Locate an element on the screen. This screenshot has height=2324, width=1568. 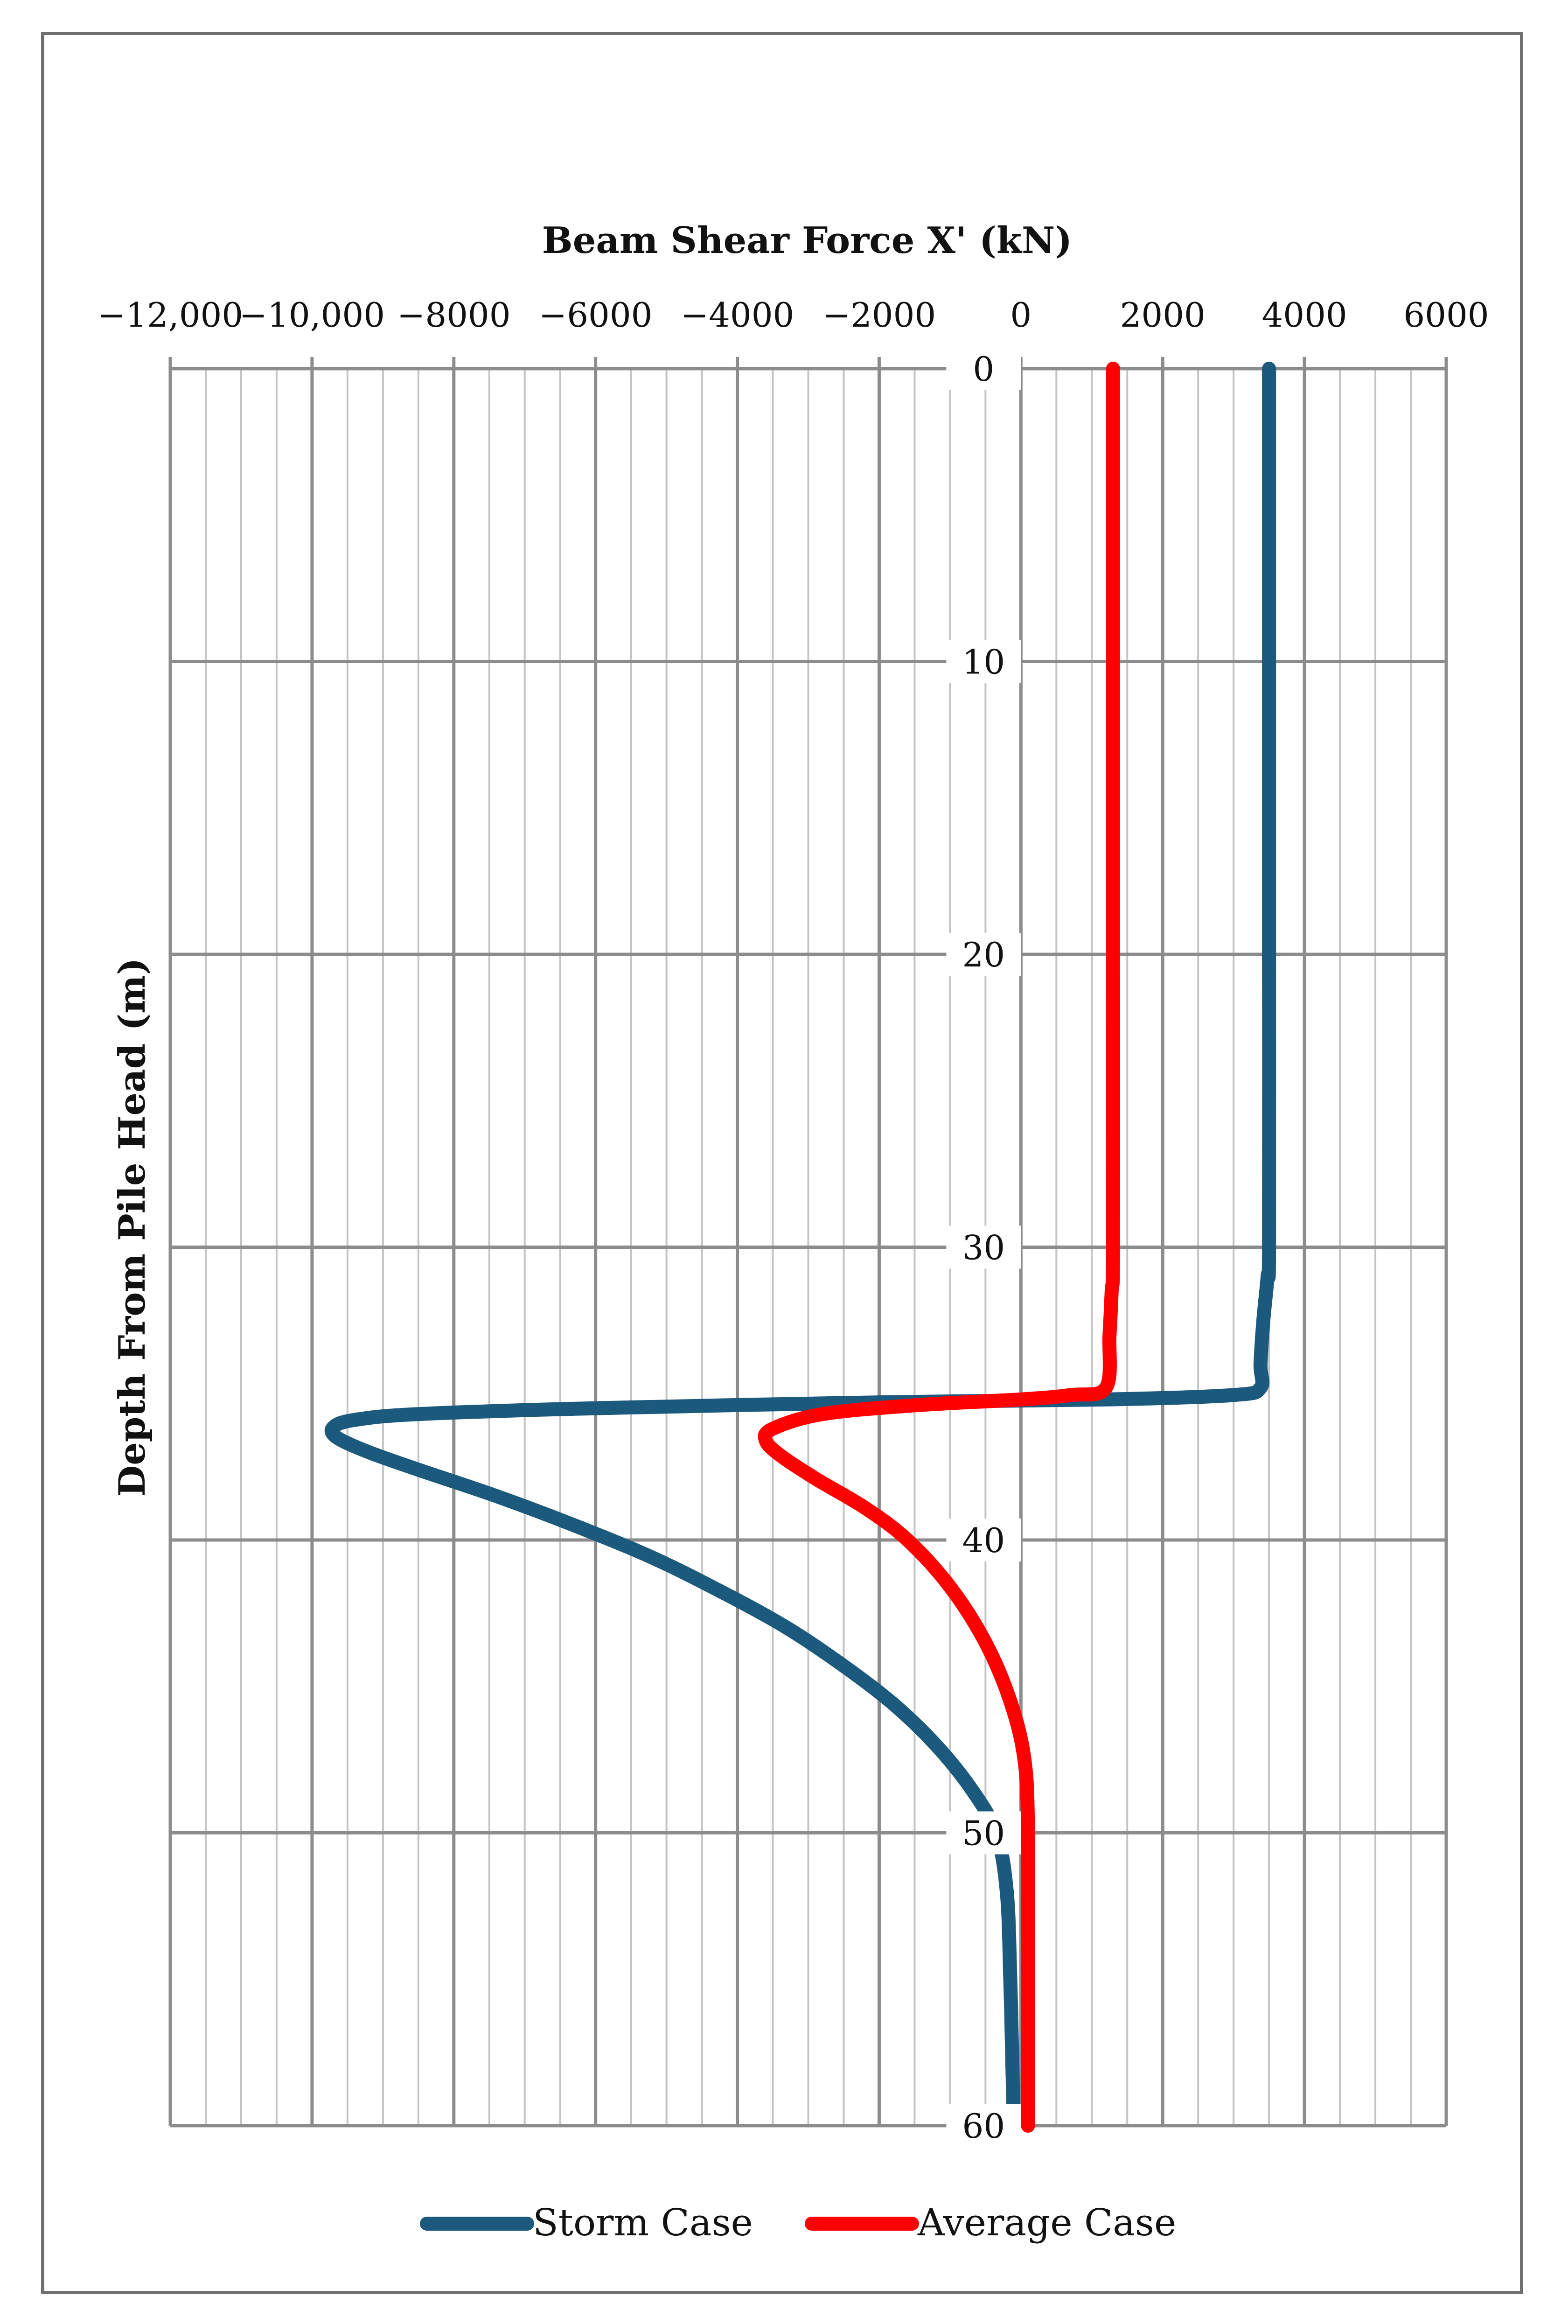
x-tick-label: −10,000 is located at coordinates (312, 315).